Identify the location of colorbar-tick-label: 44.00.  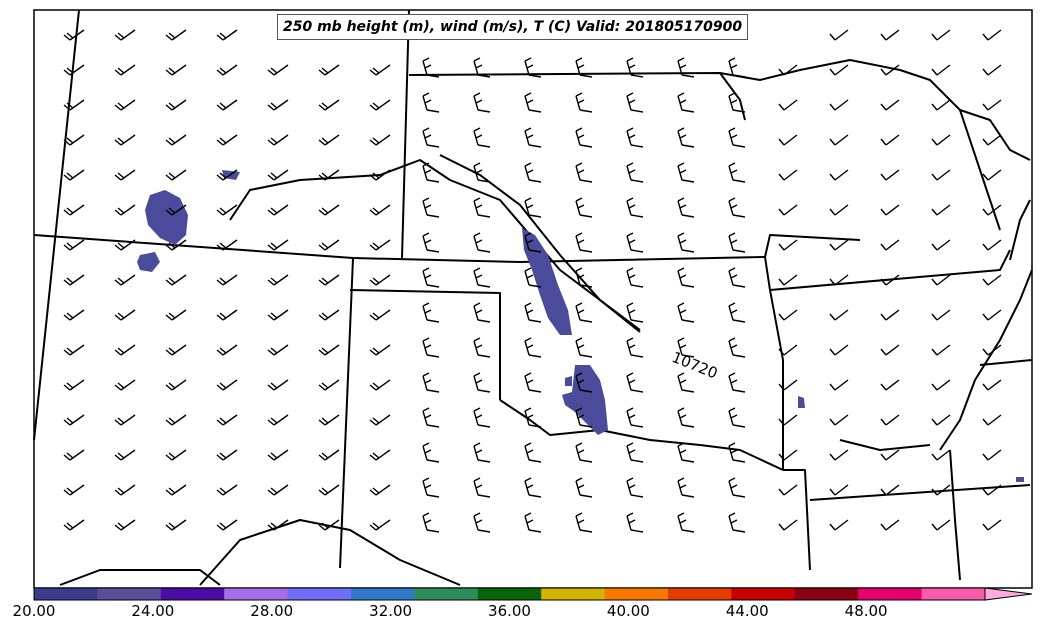
(747, 611).